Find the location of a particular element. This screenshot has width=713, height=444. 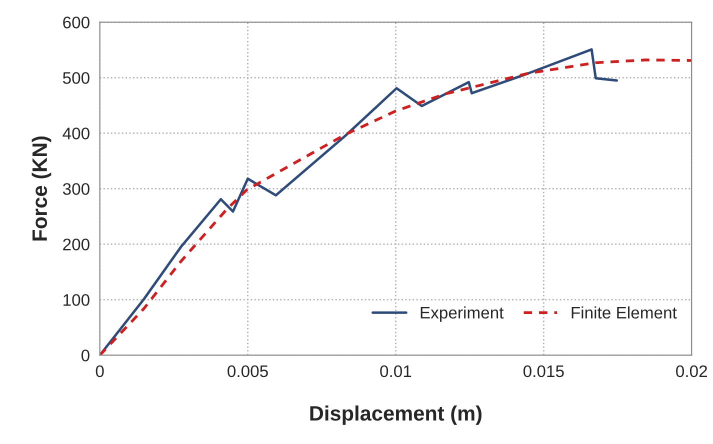

x-tick-label: 0.015 is located at coordinates (543, 371).